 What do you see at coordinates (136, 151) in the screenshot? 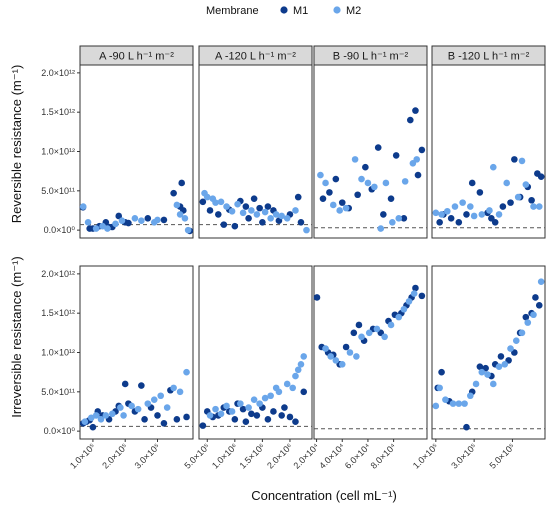
I see `panel-frame` at bounding box center [136, 151].